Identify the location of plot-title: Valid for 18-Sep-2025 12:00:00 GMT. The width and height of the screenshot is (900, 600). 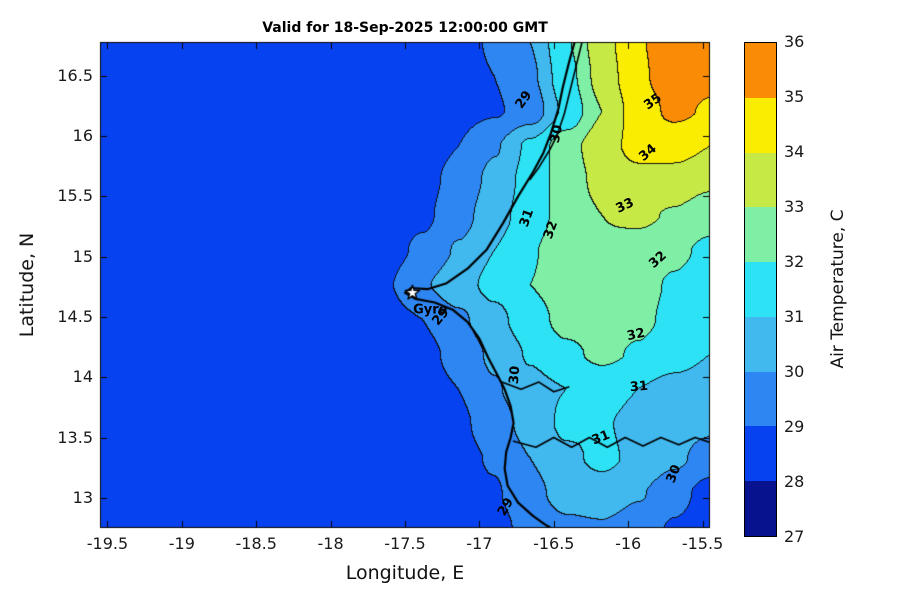
(405, 28).